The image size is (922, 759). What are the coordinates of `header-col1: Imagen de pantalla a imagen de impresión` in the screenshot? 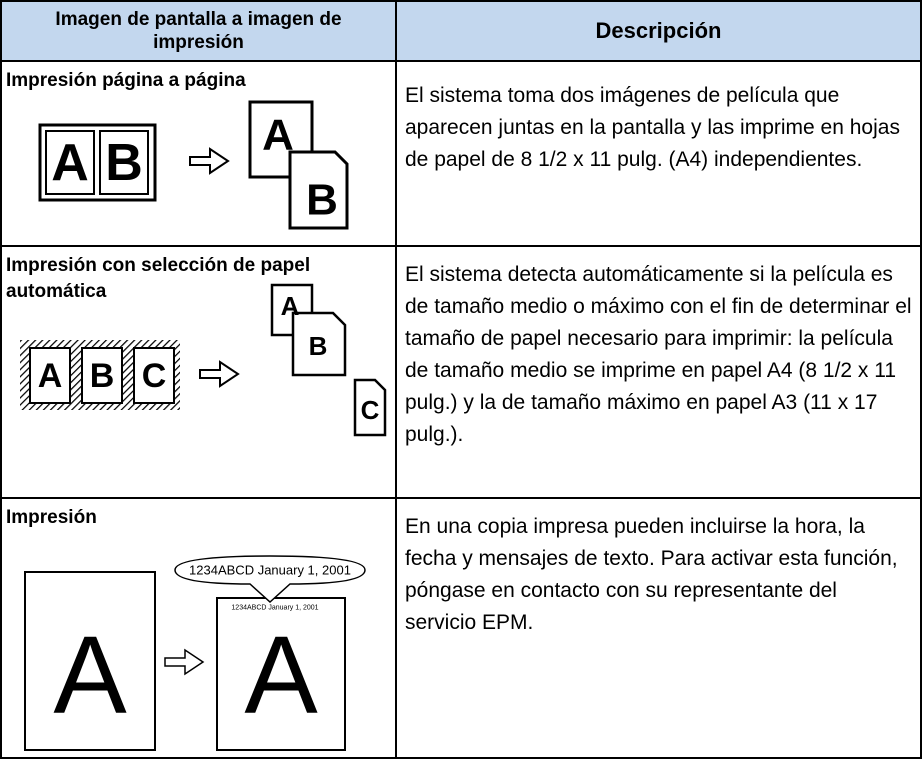 It's located at (198, 31).